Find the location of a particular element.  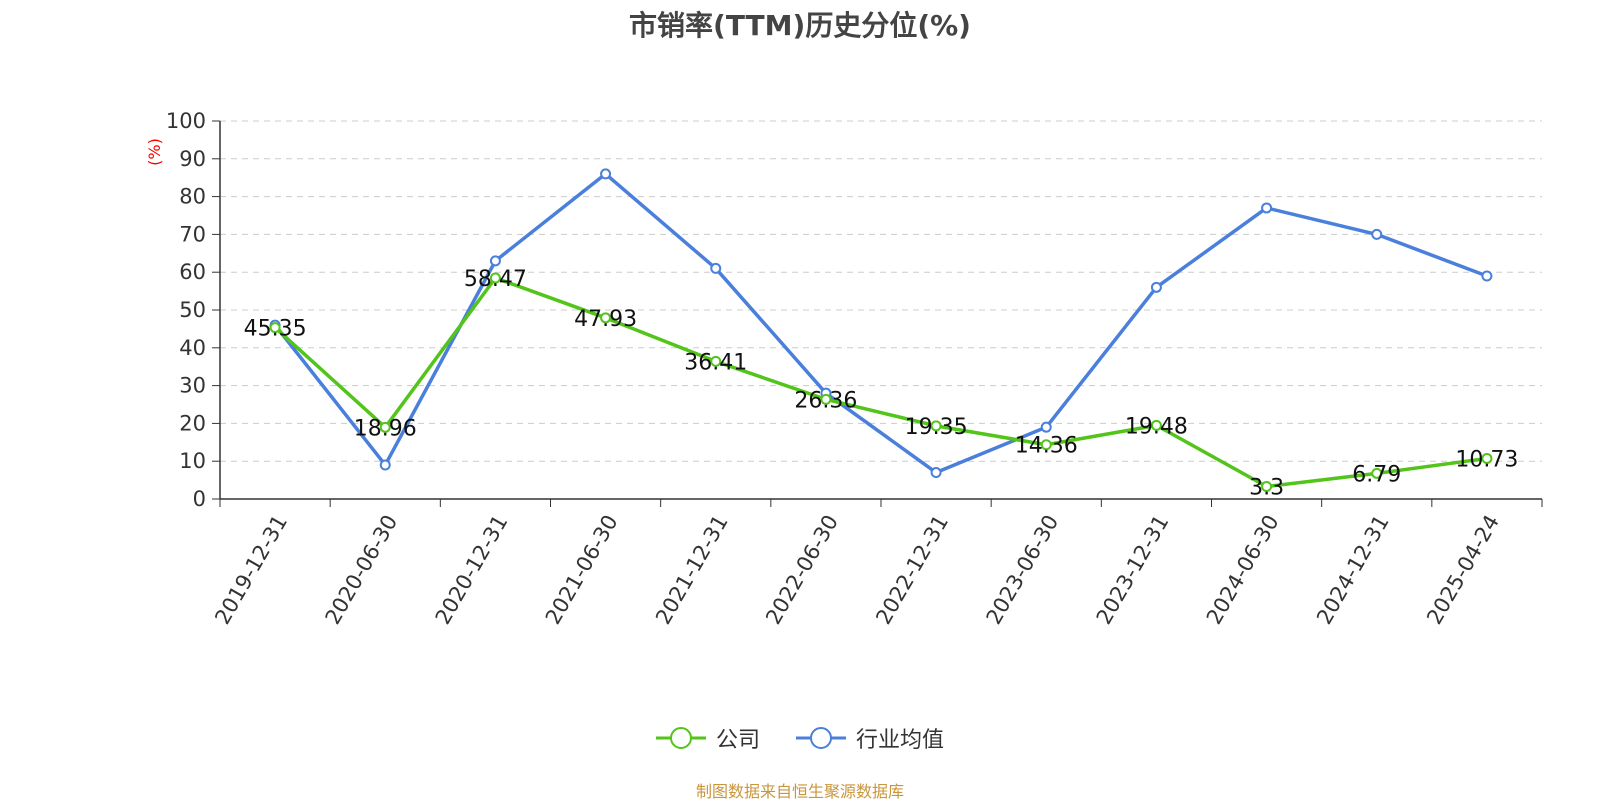

data-label: 14.36 is located at coordinates (1046, 446).